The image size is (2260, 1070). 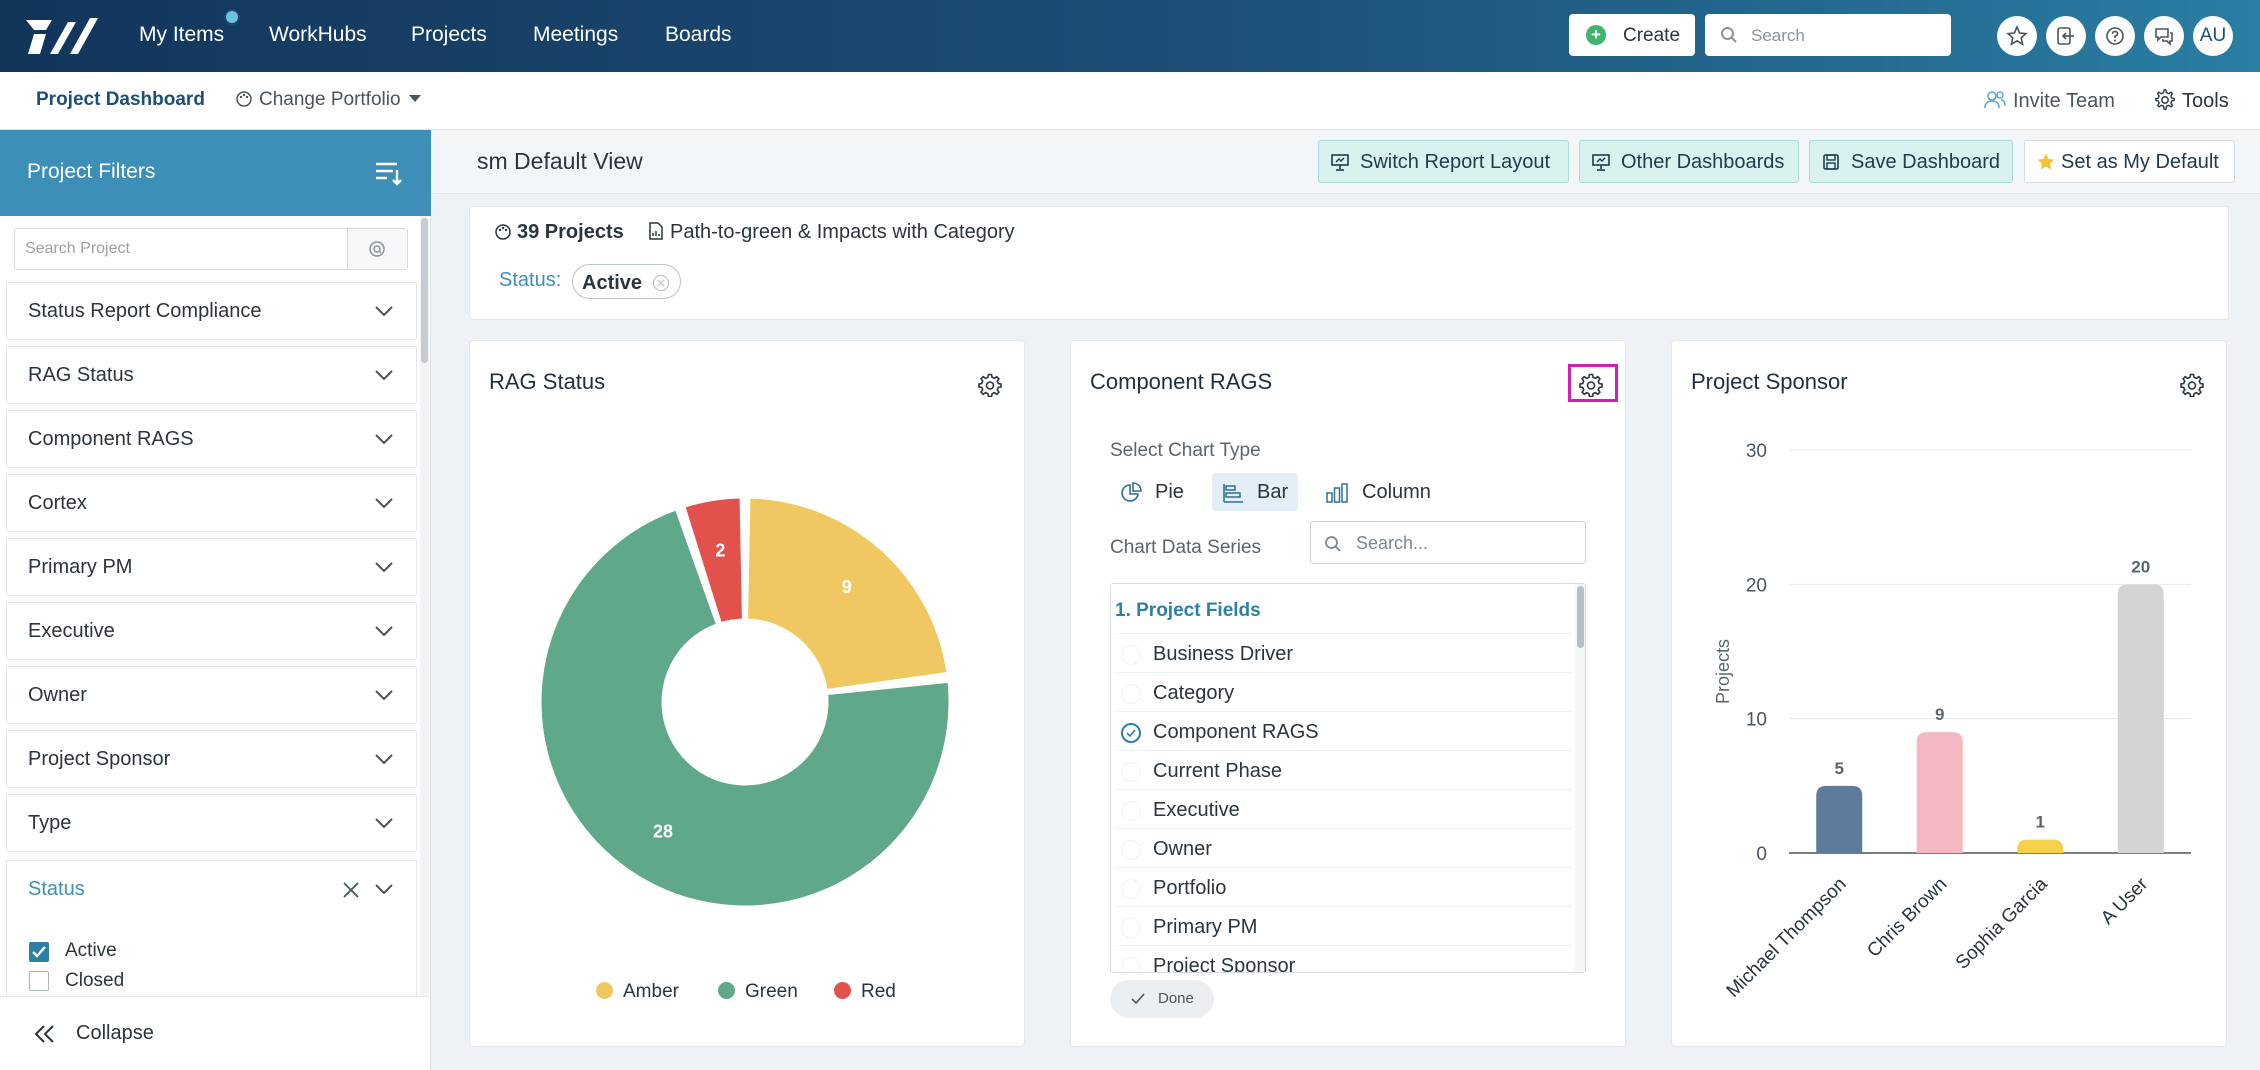 I want to click on legend-amber: Amber, so click(x=637, y=992).